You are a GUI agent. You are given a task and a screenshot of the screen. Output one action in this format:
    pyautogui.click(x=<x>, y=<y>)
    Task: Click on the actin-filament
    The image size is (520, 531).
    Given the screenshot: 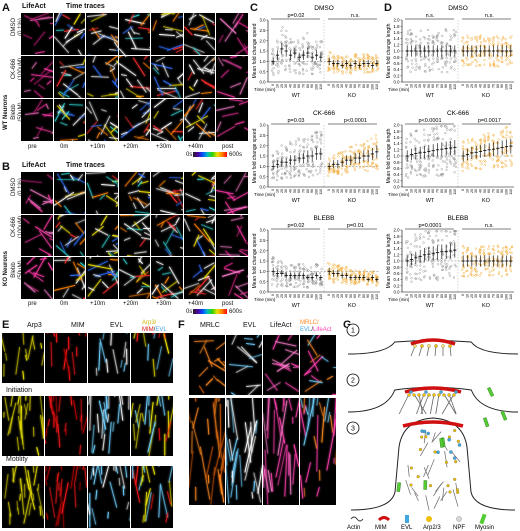 What is the action you would take?
    pyautogui.click(x=432, y=404)
    